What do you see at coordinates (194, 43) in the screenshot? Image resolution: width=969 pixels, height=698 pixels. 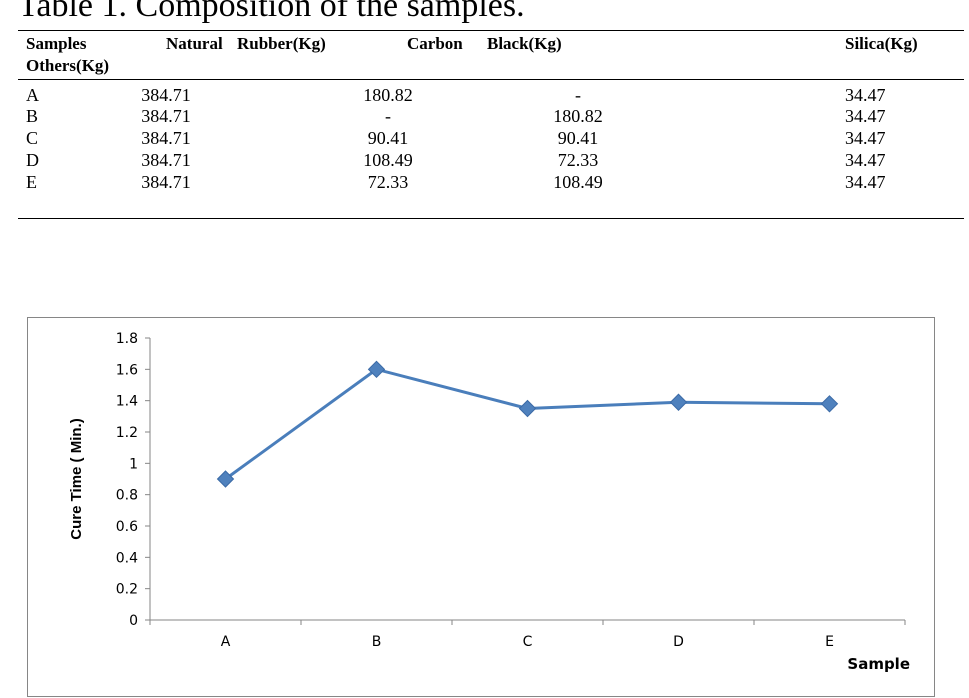 I see `header-natural: Natural` at bounding box center [194, 43].